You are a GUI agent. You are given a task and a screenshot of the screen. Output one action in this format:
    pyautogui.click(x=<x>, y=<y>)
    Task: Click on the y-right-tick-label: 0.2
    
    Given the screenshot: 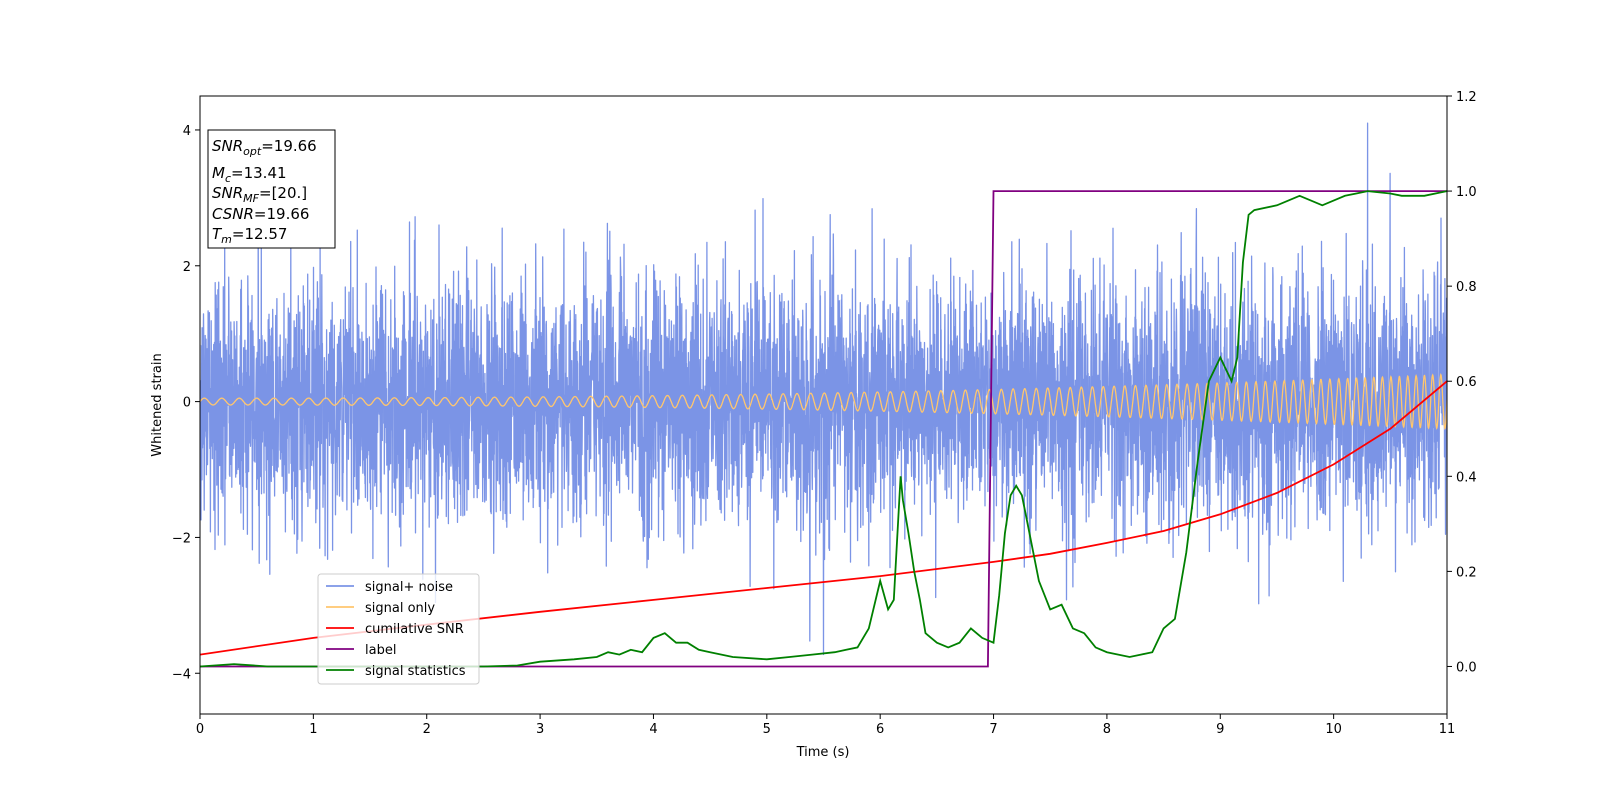 What is the action you would take?
    pyautogui.click(x=1466, y=572)
    